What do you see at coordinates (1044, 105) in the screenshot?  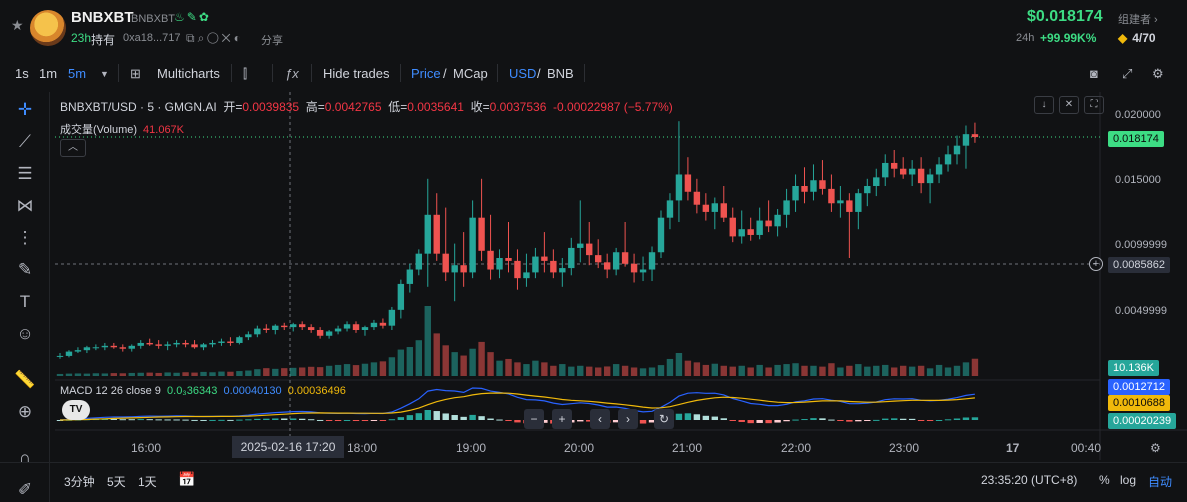 I see `pane-down-button: ↓` at bounding box center [1044, 105].